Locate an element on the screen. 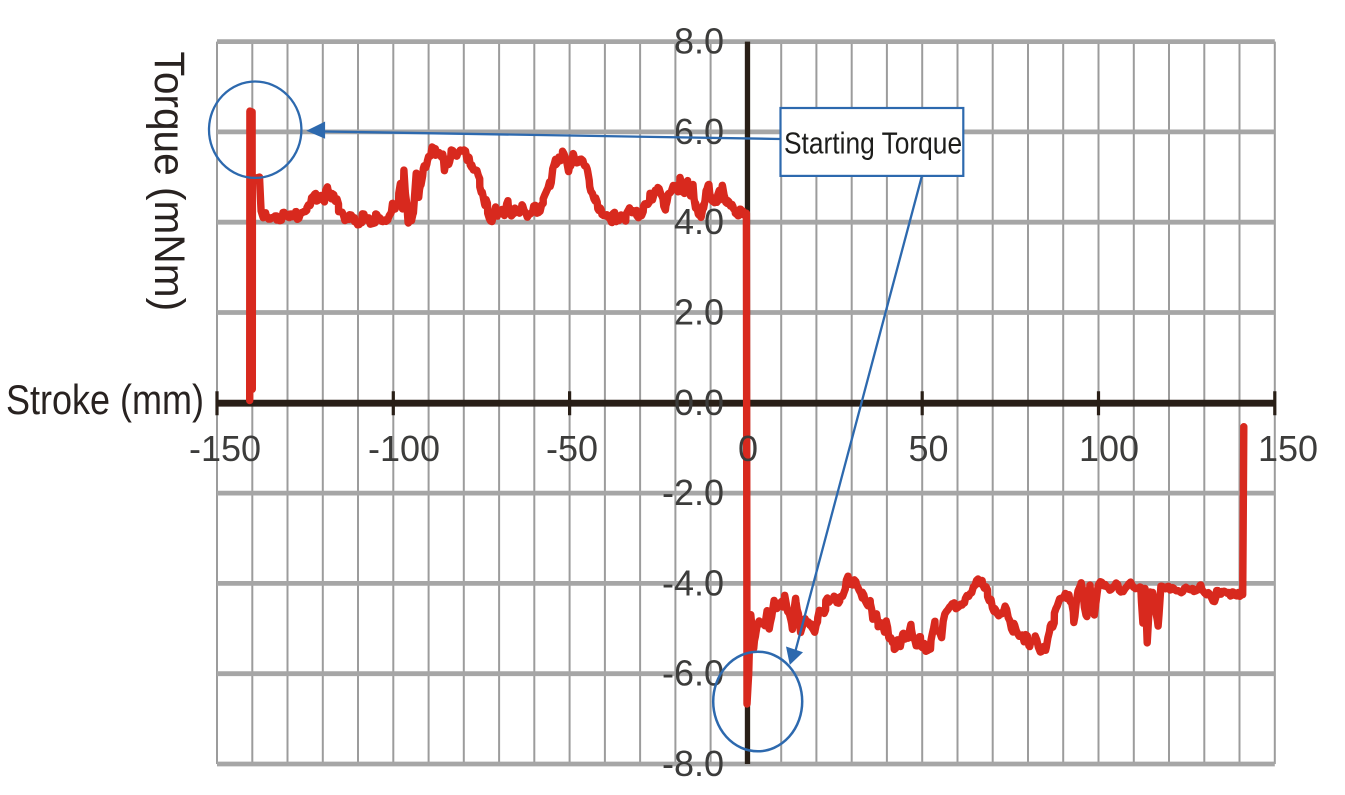  svg-text: -4.0 is located at coordinates (693, 582).